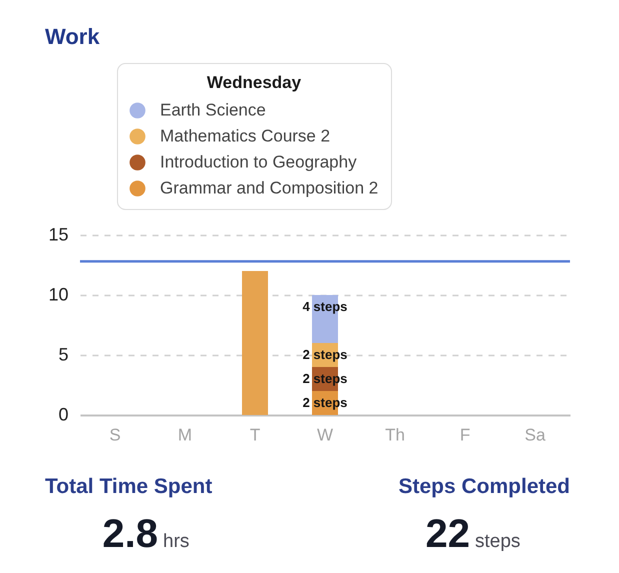 The image size is (619, 573). Describe the element at coordinates (254, 82) in the screenshot. I see `legend-title: Wednesday` at that location.